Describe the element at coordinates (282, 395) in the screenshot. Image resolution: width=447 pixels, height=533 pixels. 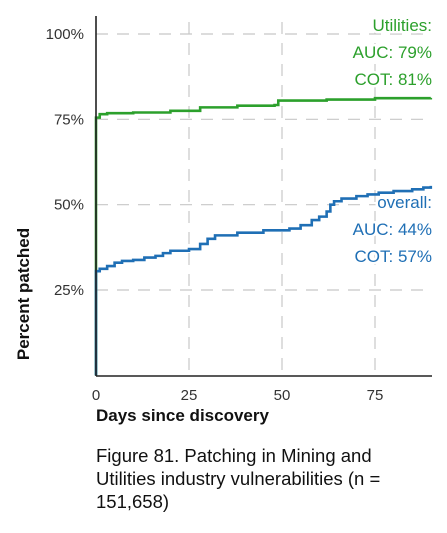
I see `x-tick-label: 50` at that location.